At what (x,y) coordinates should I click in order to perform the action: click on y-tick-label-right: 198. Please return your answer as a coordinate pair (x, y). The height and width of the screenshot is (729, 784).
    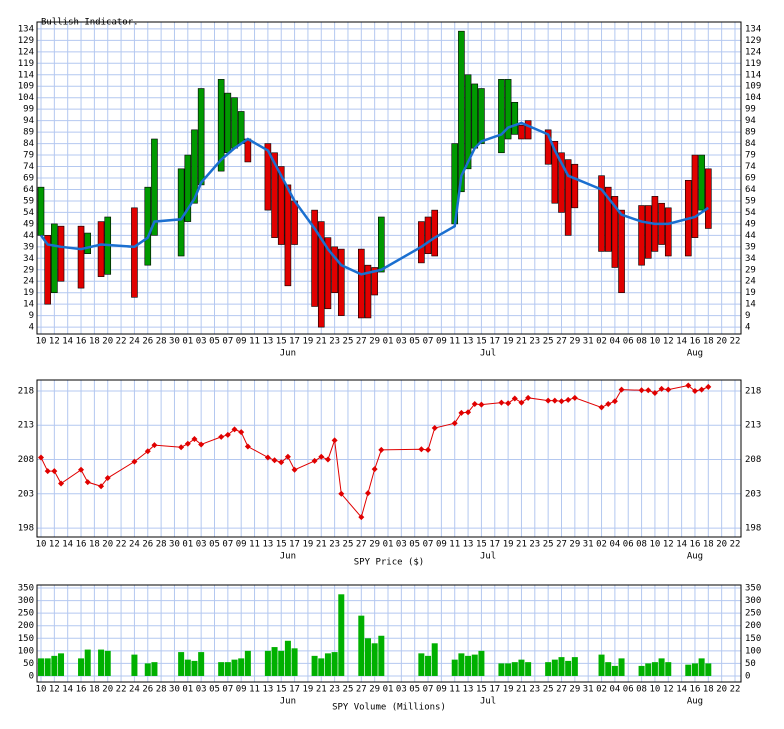
    Looking at the image, I should click on (753, 529).